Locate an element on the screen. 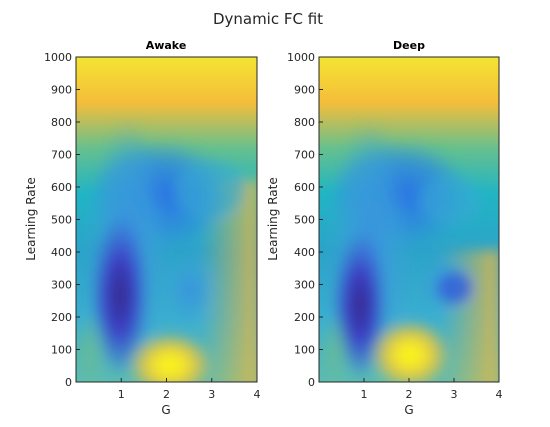  ytick-label-deep-700: 700 is located at coordinates (304, 155).